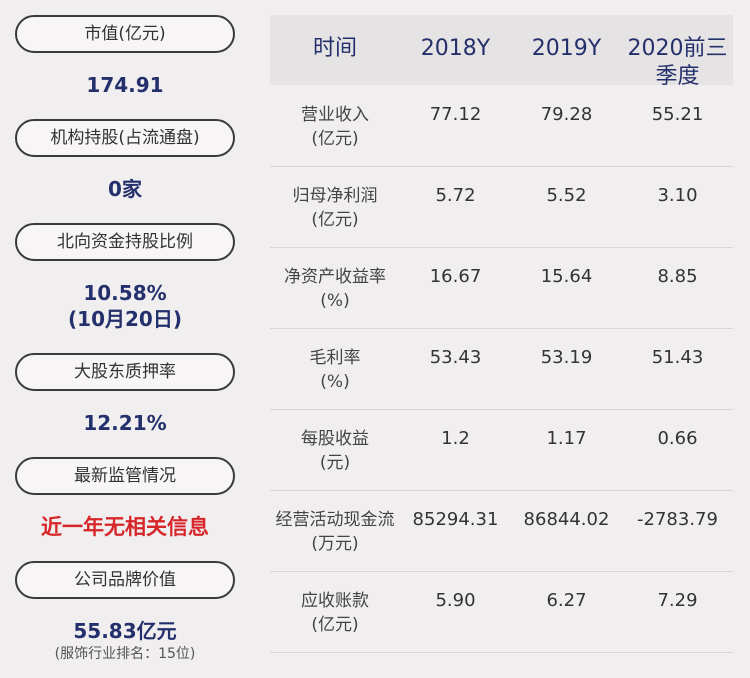 This screenshot has height=678, width=750. I want to click on cell-2019: 15.64, so click(566, 276).